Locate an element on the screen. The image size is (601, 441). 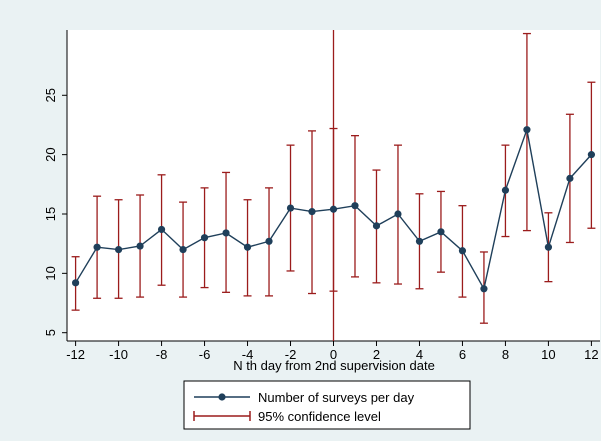
x-tick-label: 8 is located at coordinates (505, 354).